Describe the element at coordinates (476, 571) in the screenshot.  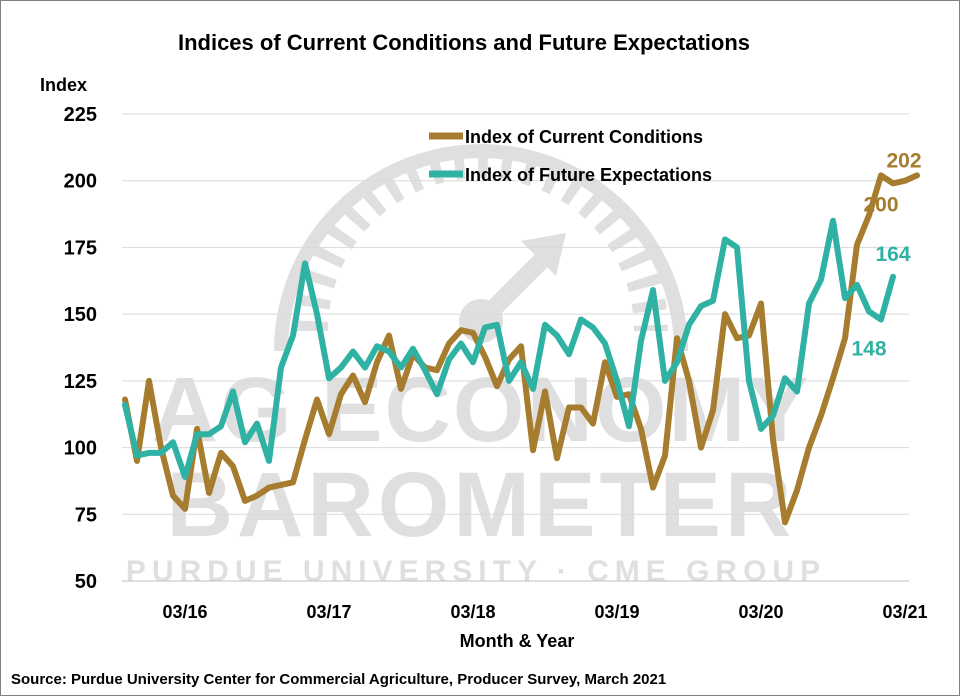
I see `watermark-line3: PURDUE UNIVERSITY · CME GROUP` at that location.